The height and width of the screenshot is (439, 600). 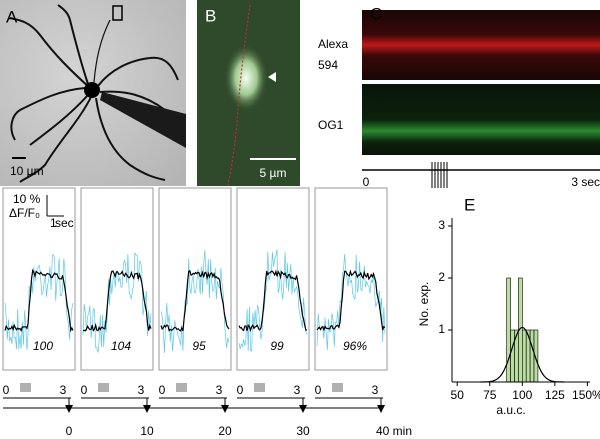 I want to click on trace-value: 100, so click(x=43, y=346).